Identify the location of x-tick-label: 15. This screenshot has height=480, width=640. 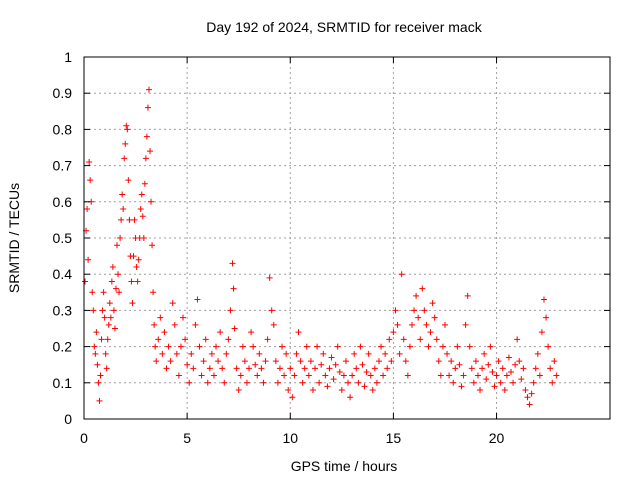
(394, 438).